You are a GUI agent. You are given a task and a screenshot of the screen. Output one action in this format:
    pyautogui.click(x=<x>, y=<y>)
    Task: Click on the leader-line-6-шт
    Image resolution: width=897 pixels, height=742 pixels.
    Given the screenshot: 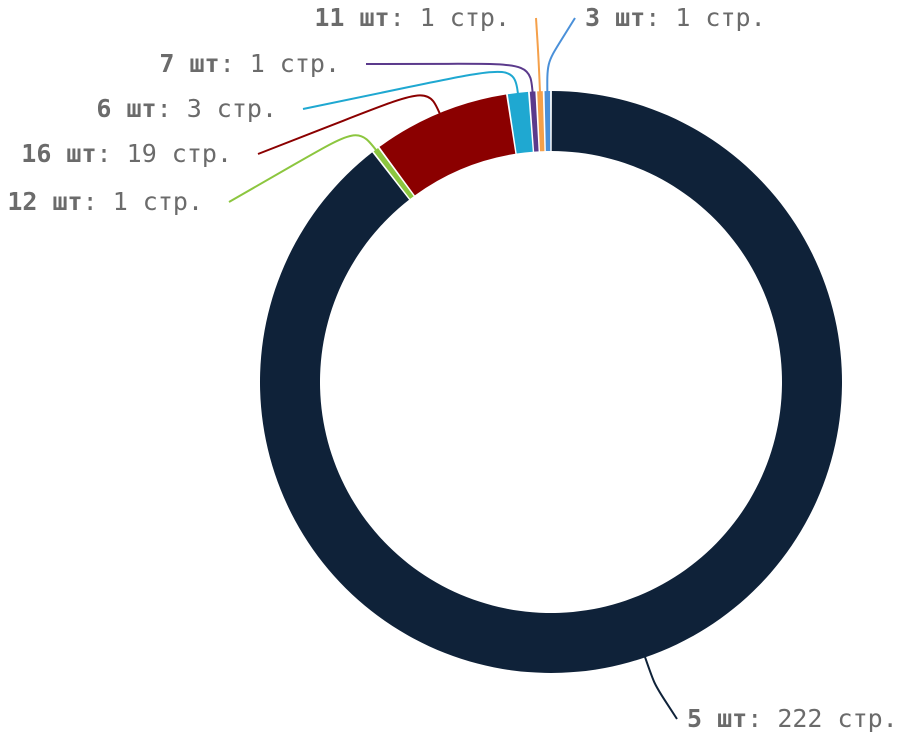 What is the action you would take?
    pyautogui.click(x=411, y=90)
    